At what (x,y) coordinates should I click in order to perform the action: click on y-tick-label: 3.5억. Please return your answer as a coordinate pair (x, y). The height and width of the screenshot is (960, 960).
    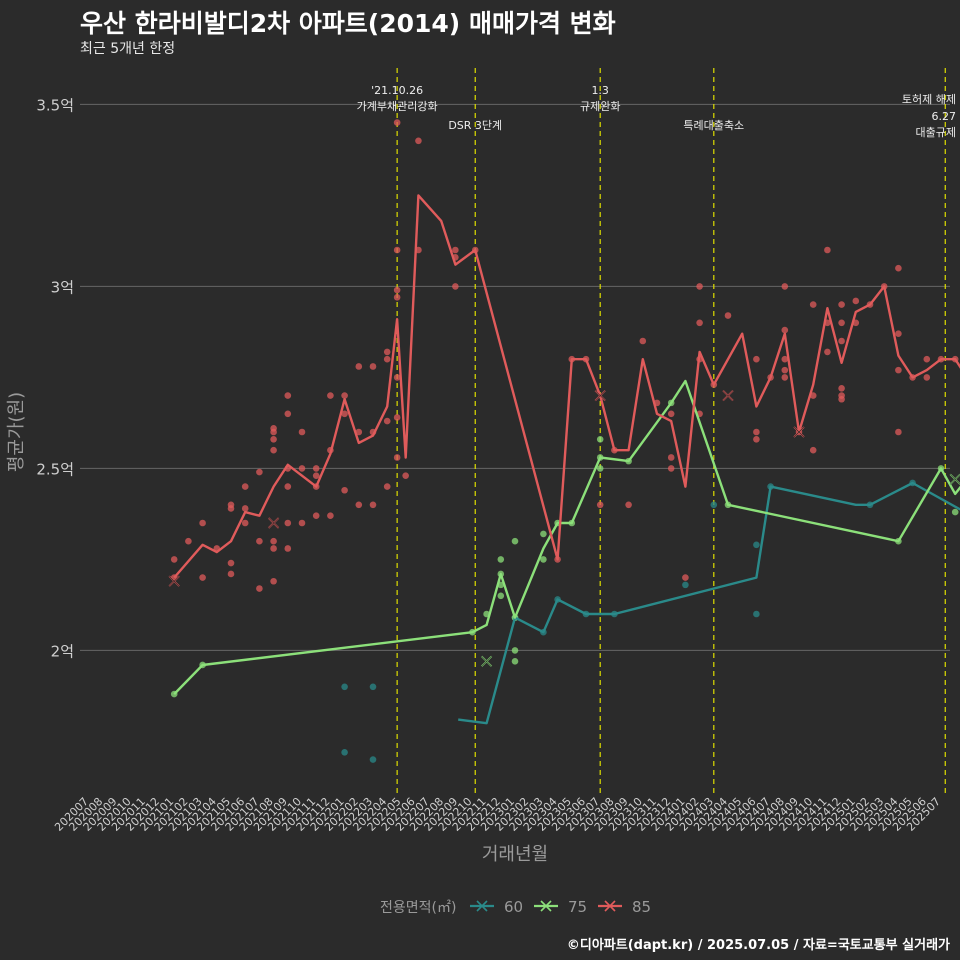
    Looking at the image, I should click on (55, 105).